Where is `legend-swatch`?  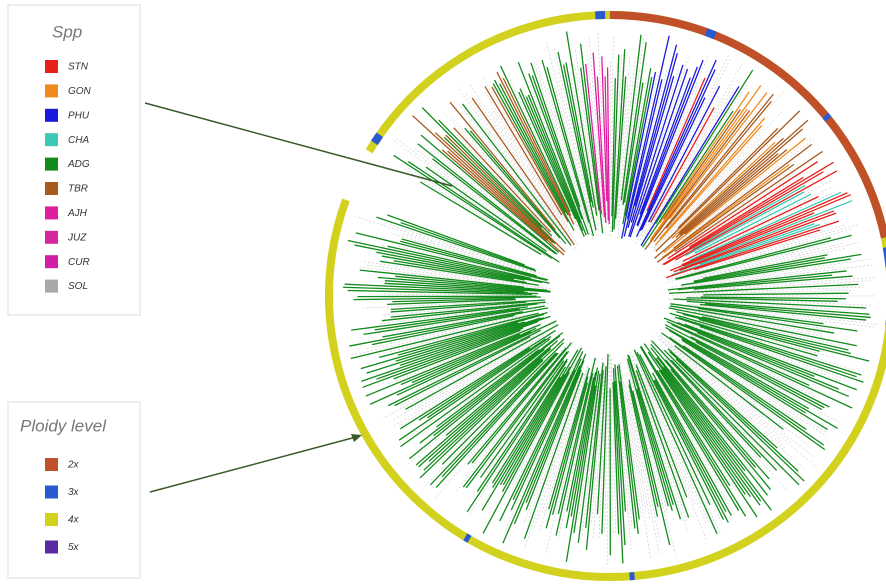
legend-swatch is located at coordinates (51, 492).